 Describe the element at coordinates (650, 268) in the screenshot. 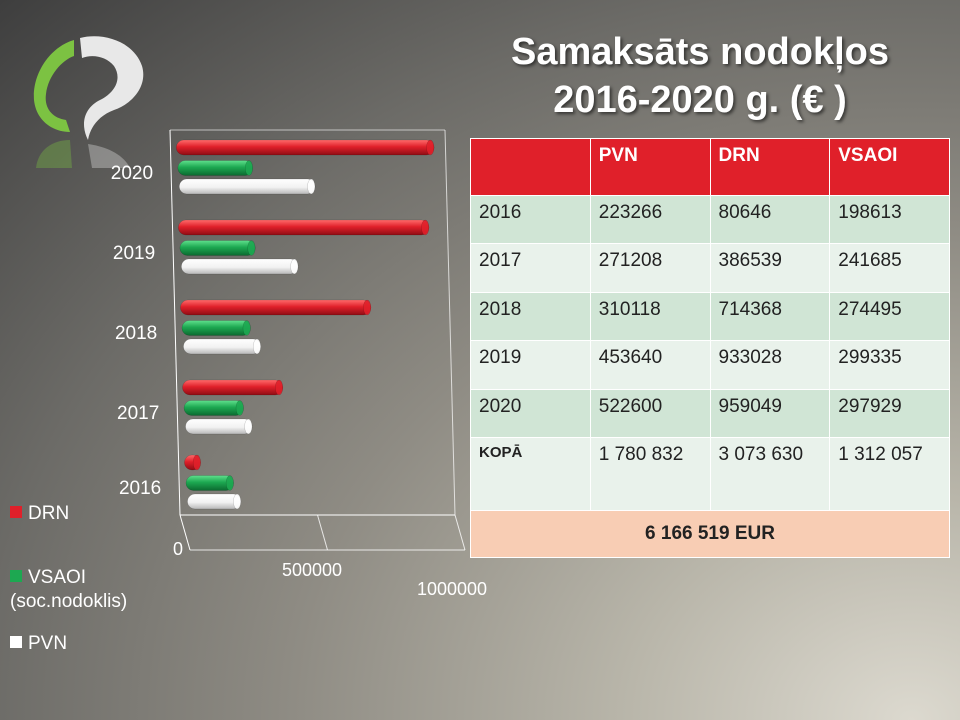

I see `table-cell: 271208` at that location.